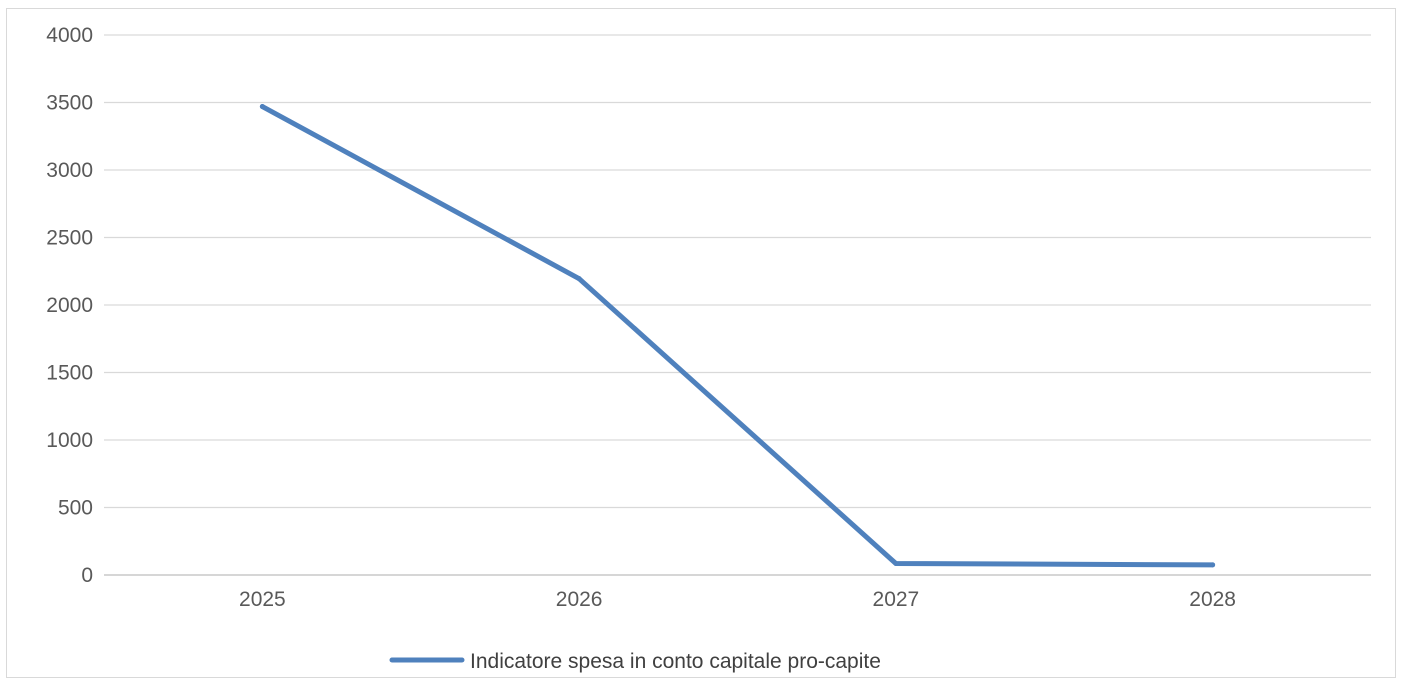  Describe the element at coordinates (75, 508) in the screenshot. I see `y-tick-label: 500` at that location.